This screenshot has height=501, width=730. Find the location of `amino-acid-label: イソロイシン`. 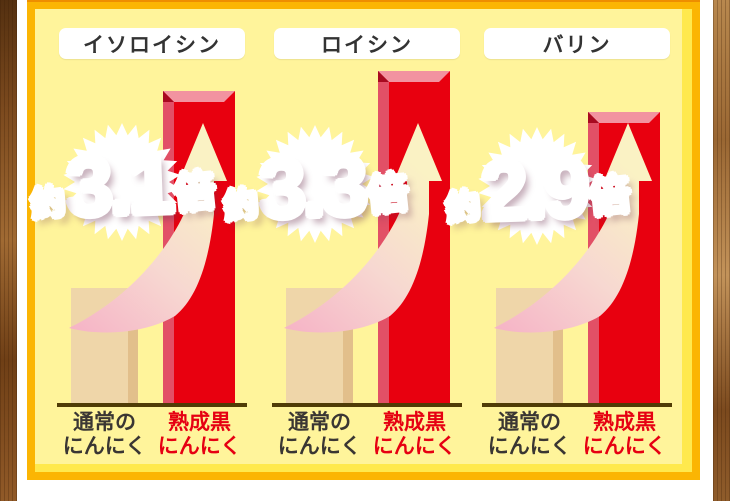

amino-acid-label: イソロイシン is located at coordinates (152, 45).